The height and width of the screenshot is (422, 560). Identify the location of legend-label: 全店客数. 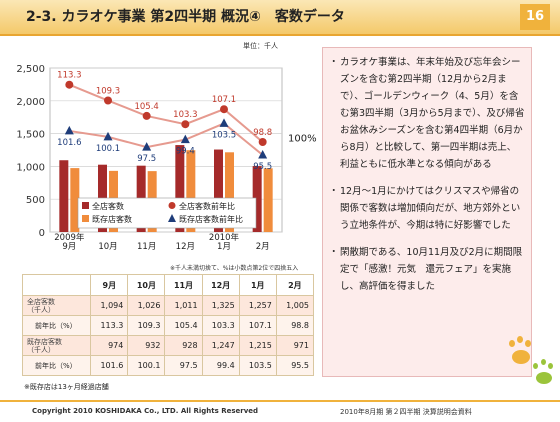
(108, 206).